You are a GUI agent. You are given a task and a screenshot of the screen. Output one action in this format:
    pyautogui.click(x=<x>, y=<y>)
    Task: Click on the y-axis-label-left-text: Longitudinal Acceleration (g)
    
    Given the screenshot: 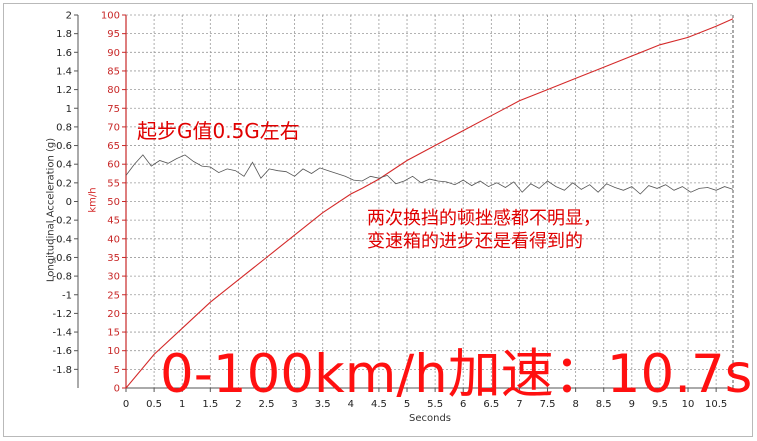 What is the action you would take?
    pyautogui.click(x=51, y=210)
    